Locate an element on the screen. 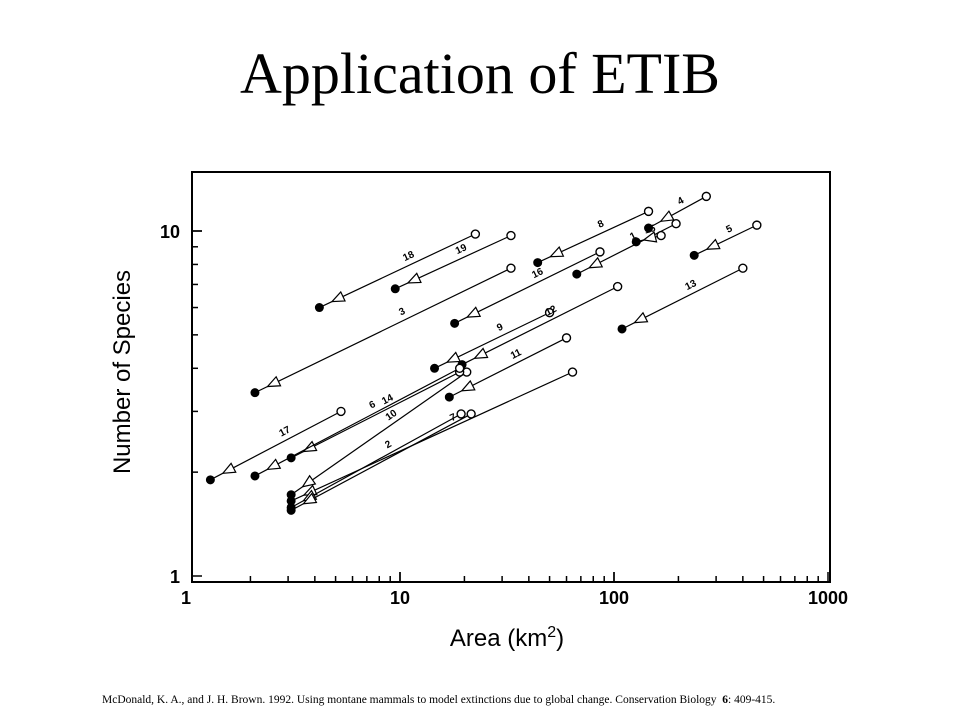 This screenshot has width=960, height=720. segment-label: 11 is located at coordinates (516, 354).